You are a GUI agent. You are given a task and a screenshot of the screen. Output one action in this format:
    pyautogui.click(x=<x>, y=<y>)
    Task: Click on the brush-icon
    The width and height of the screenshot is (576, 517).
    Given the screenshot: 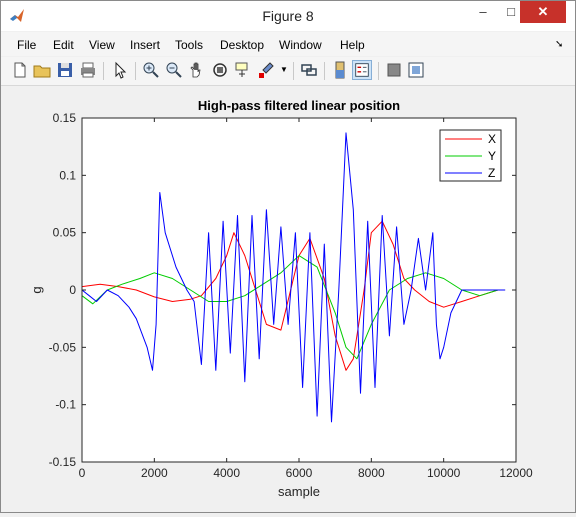 What is the action you would take?
    pyautogui.click(x=266, y=70)
    